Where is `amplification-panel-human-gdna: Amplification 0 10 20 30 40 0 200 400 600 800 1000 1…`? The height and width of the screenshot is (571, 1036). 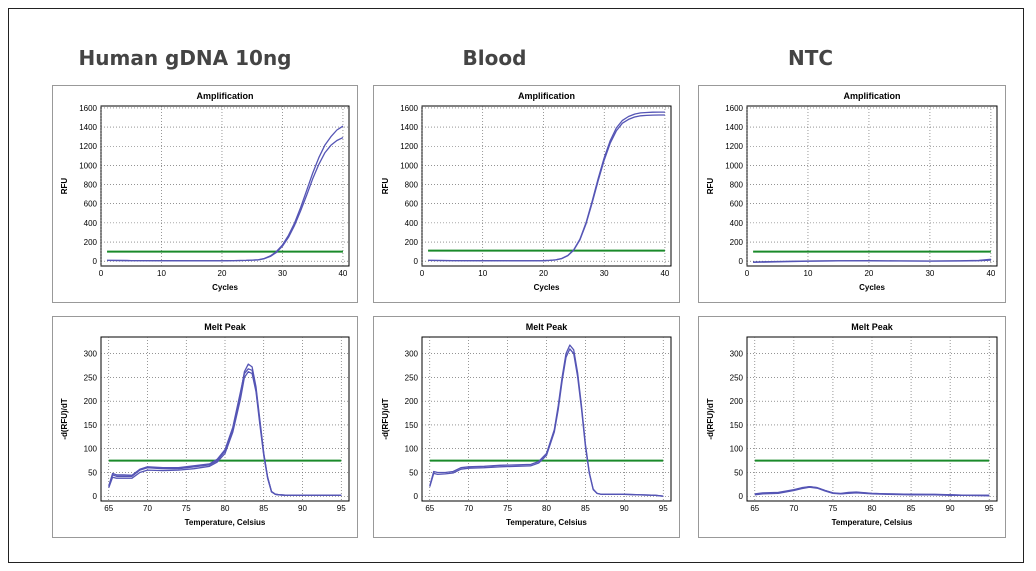 amplification-panel-human-gdna: Amplification 0 10 20 30 40 0 200 400 600 800 1000 1… is located at coordinates (205, 194).